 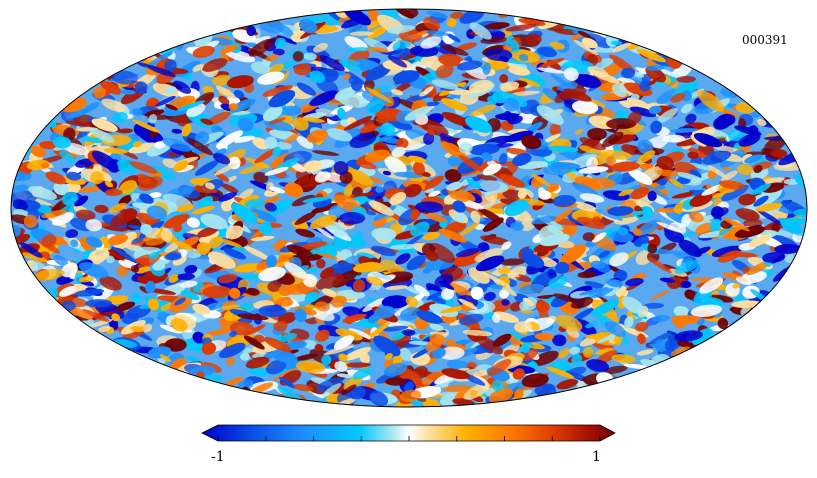 What do you see at coordinates (596, 457) in the screenshot?
I see `colorbar-max-label: 1` at bounding box center [596, 457].